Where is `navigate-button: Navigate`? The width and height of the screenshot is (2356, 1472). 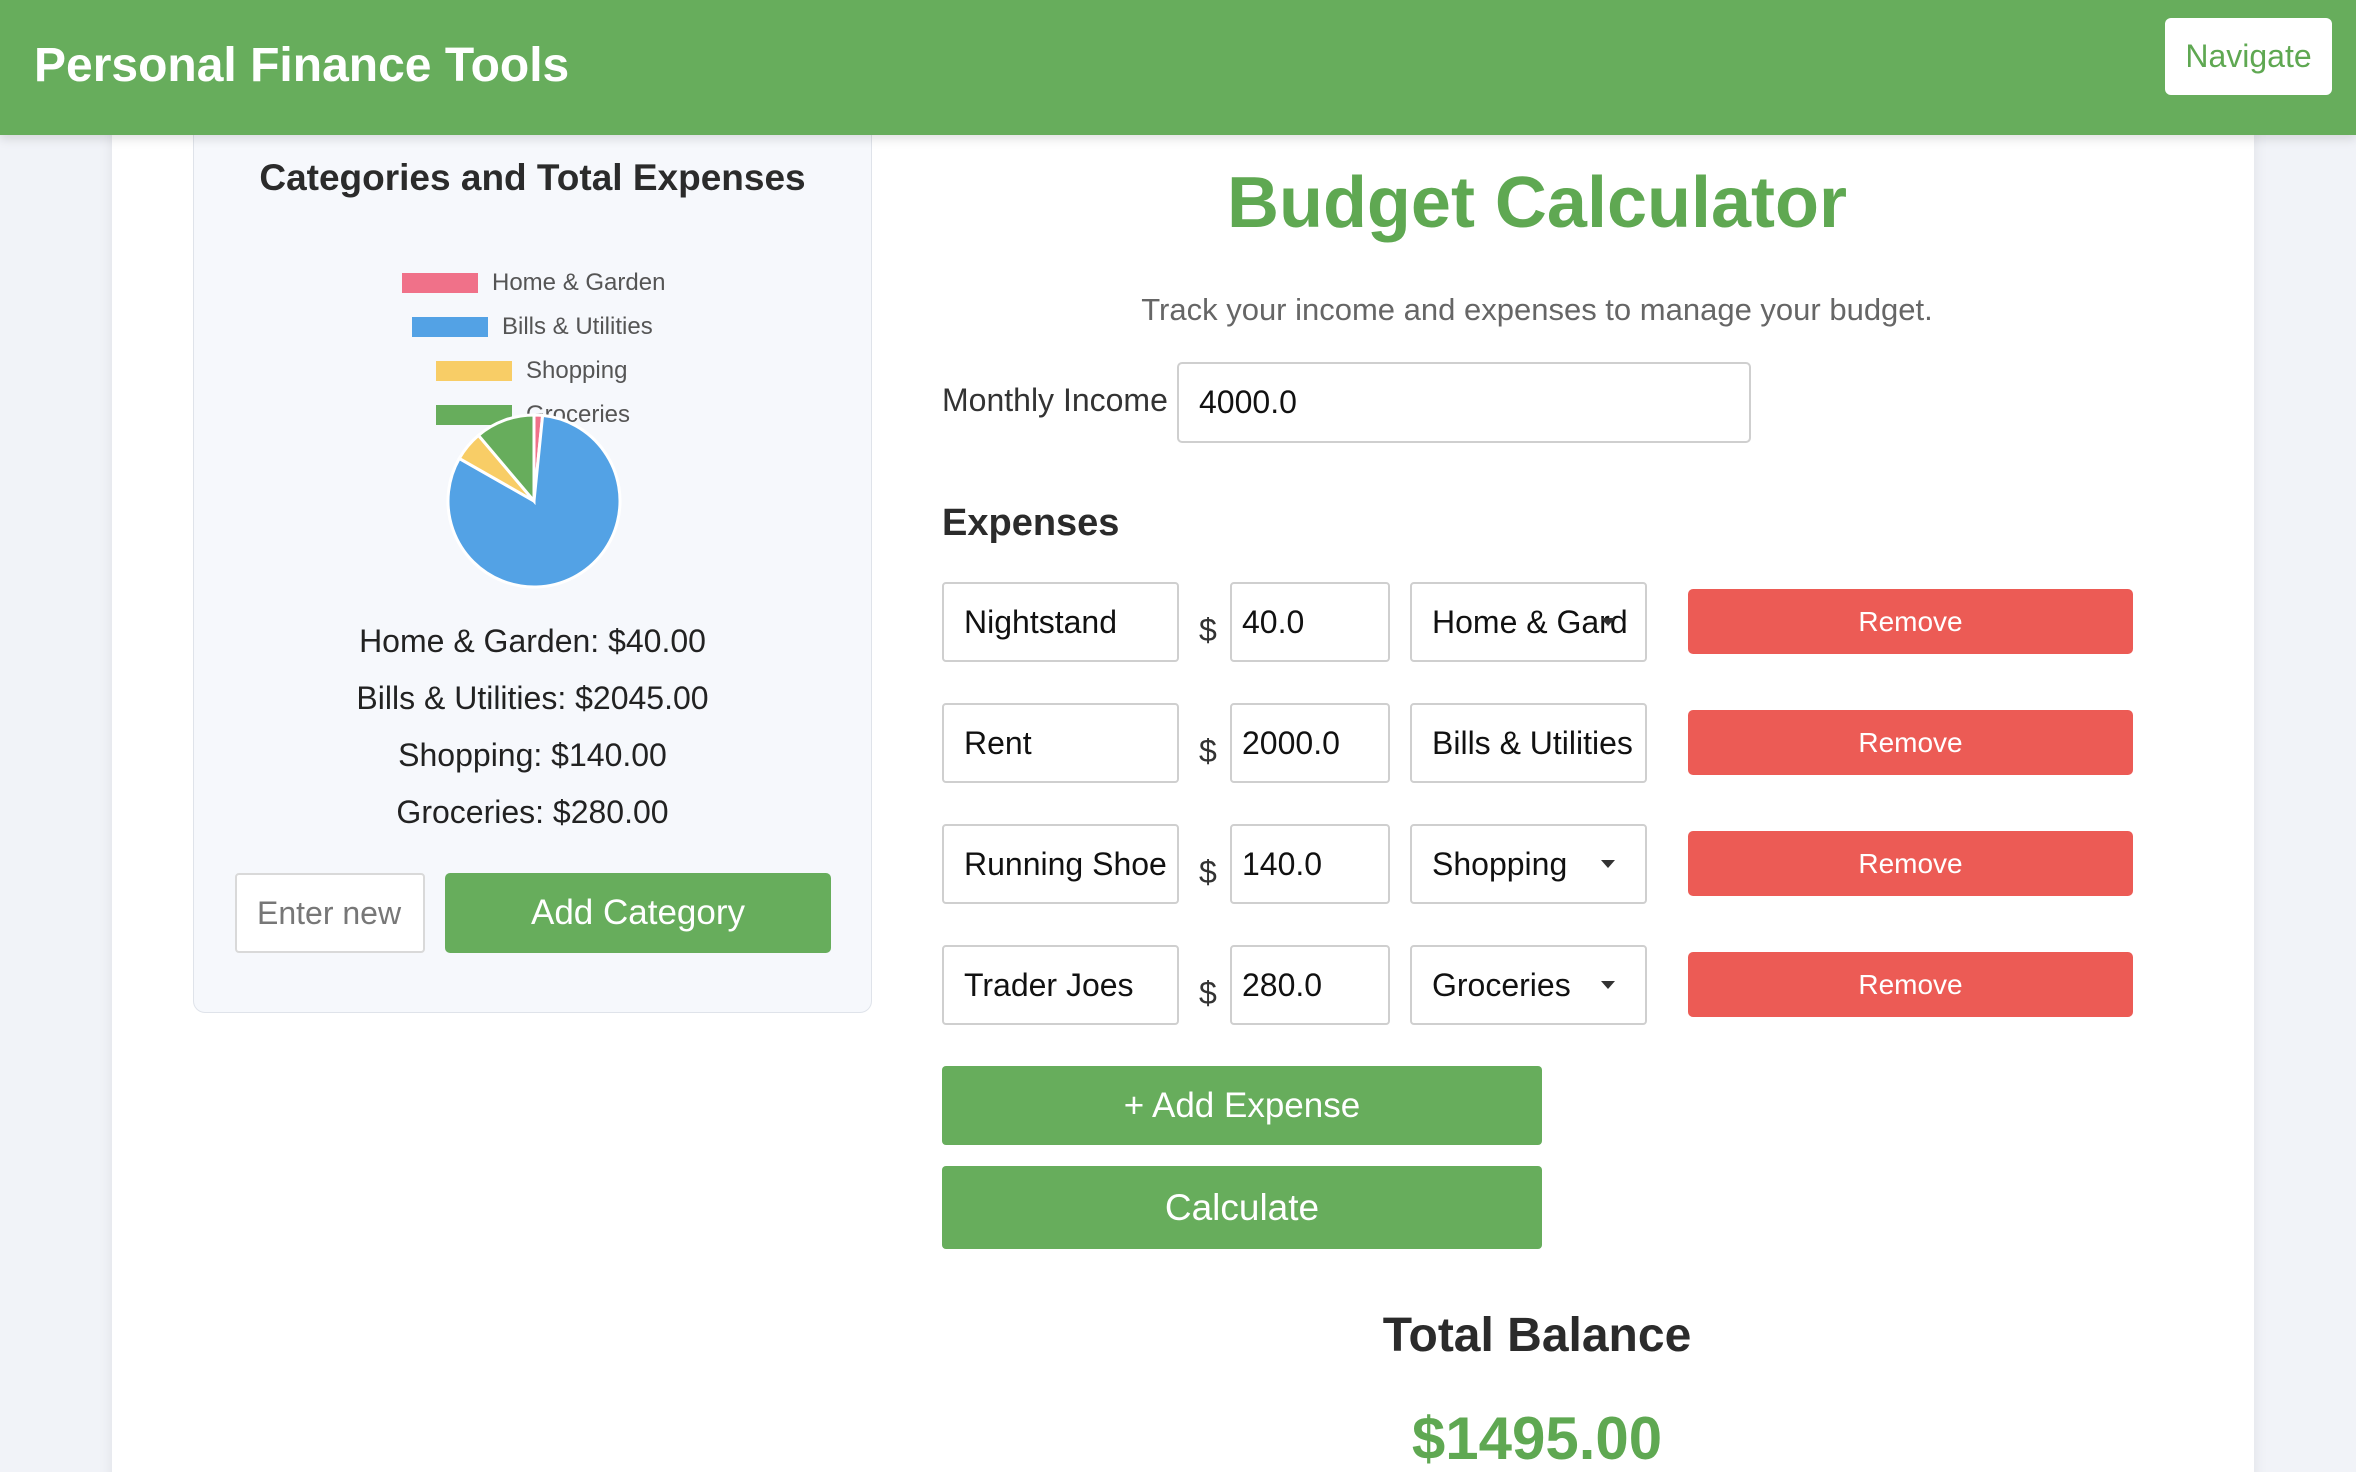
navigate-button: Navigate is located at coordinates (2248, 56).